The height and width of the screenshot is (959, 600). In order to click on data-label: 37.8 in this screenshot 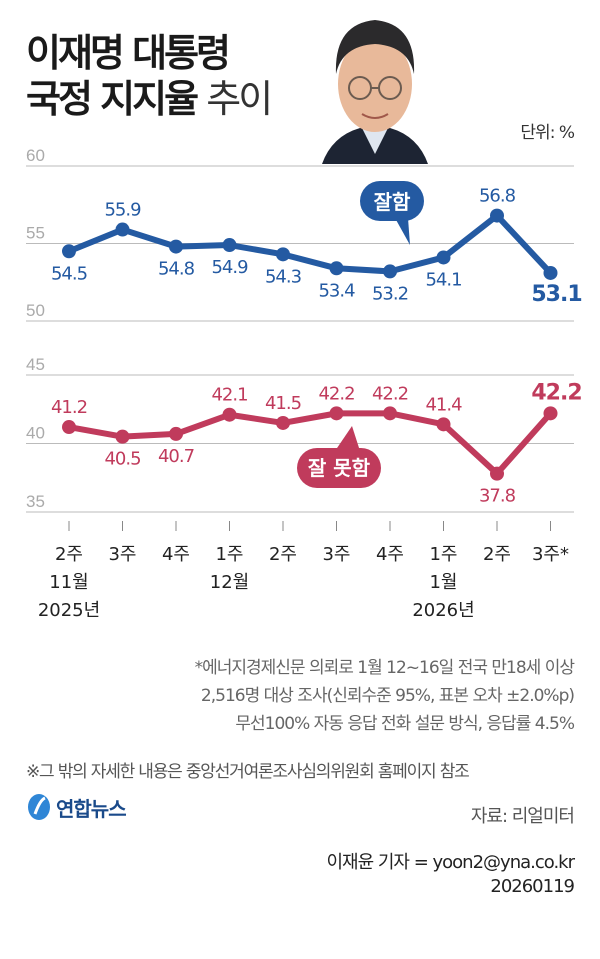, I will do `click(497, 496)`.